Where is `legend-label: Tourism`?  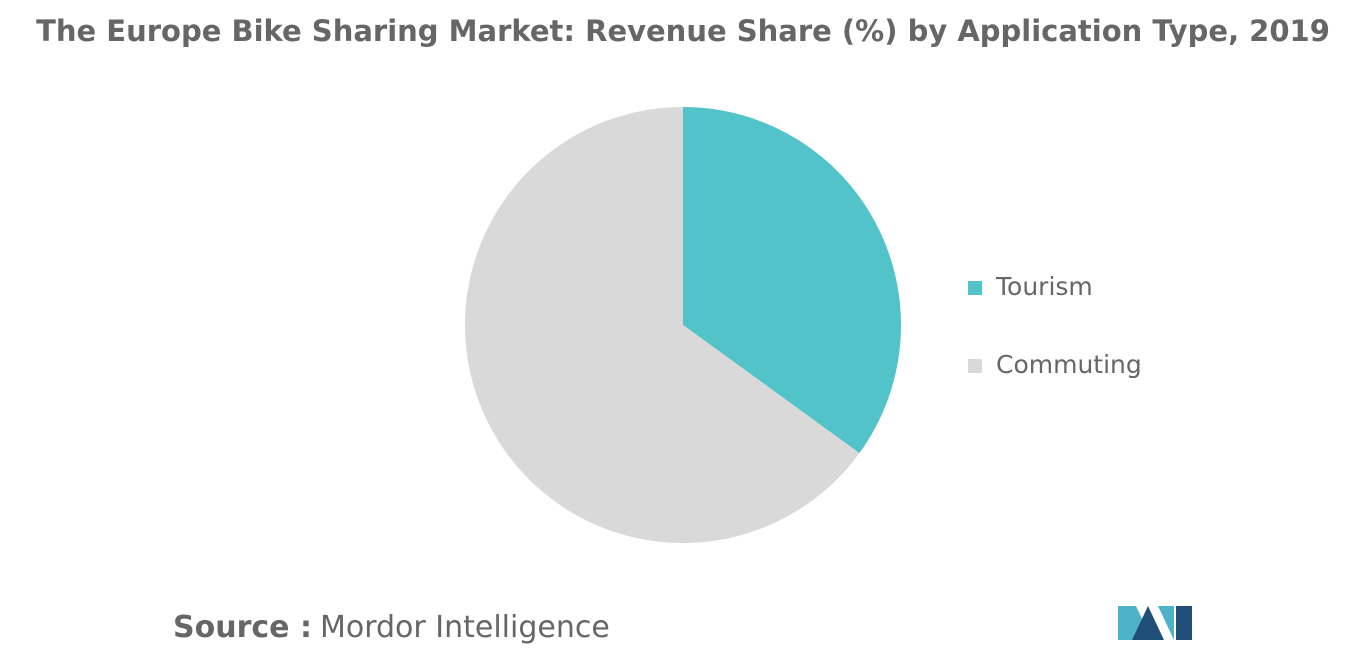
legend-label: Tourism is located at coordinates (1044, 286).